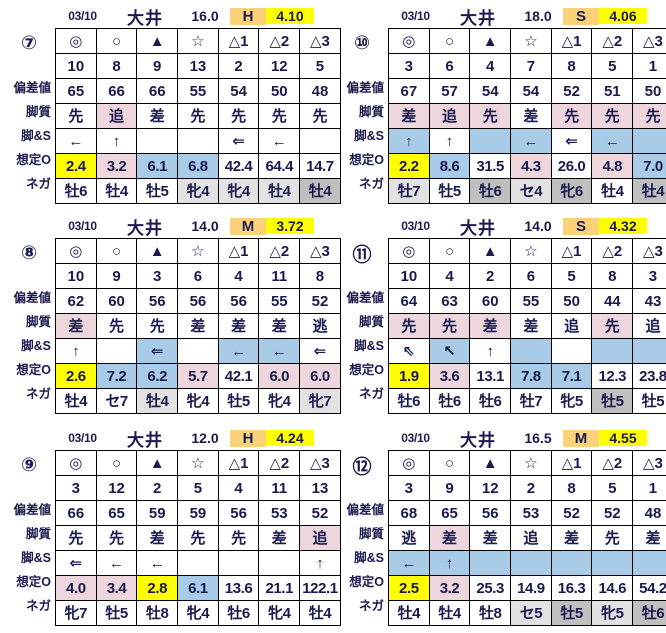  Describe the element at coordinates (527, 463) in the screenshot. I see `mark-row: ◎ ○ ▲ ☆ △1 △2 △3` at that location.